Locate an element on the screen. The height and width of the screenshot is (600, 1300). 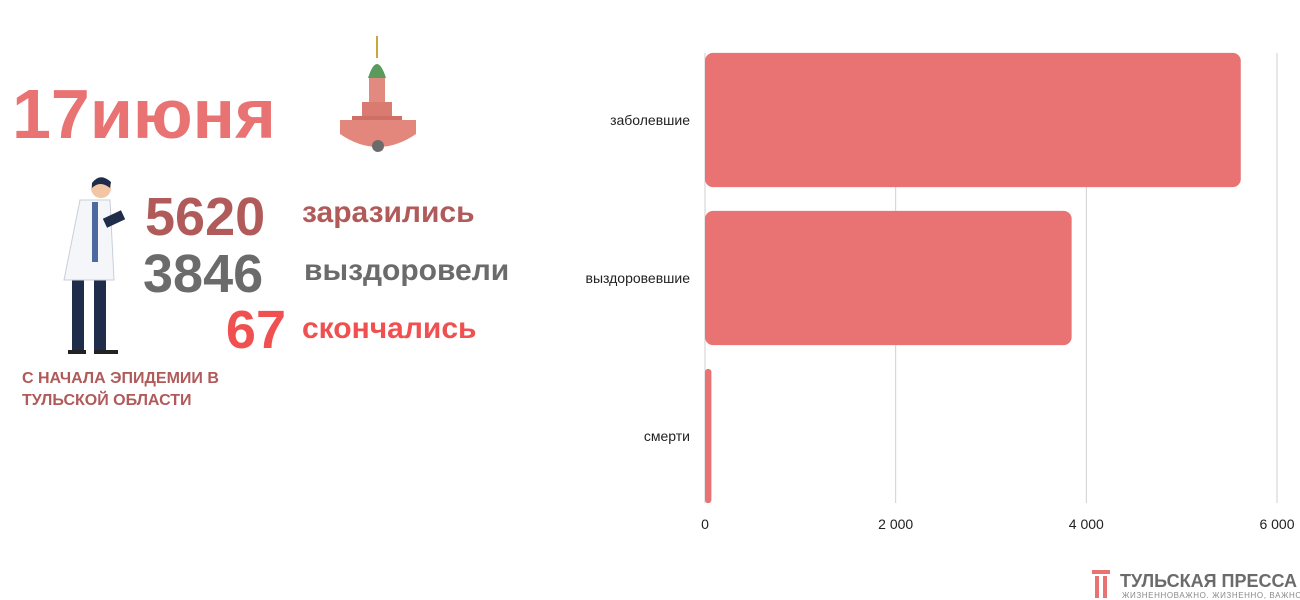
infected-count: 5620 is located at coordinates (205, 217).